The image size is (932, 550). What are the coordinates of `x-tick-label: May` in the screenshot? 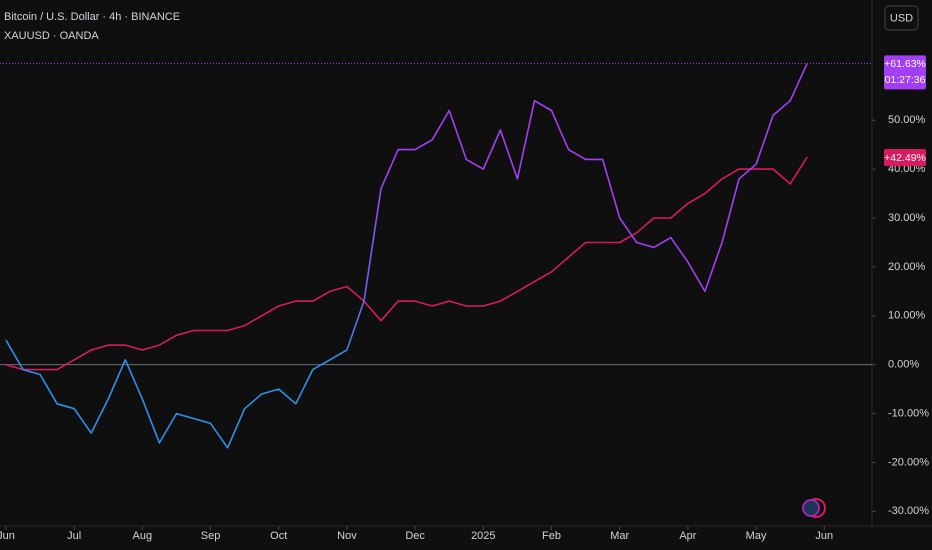 It's located at (756, 536).